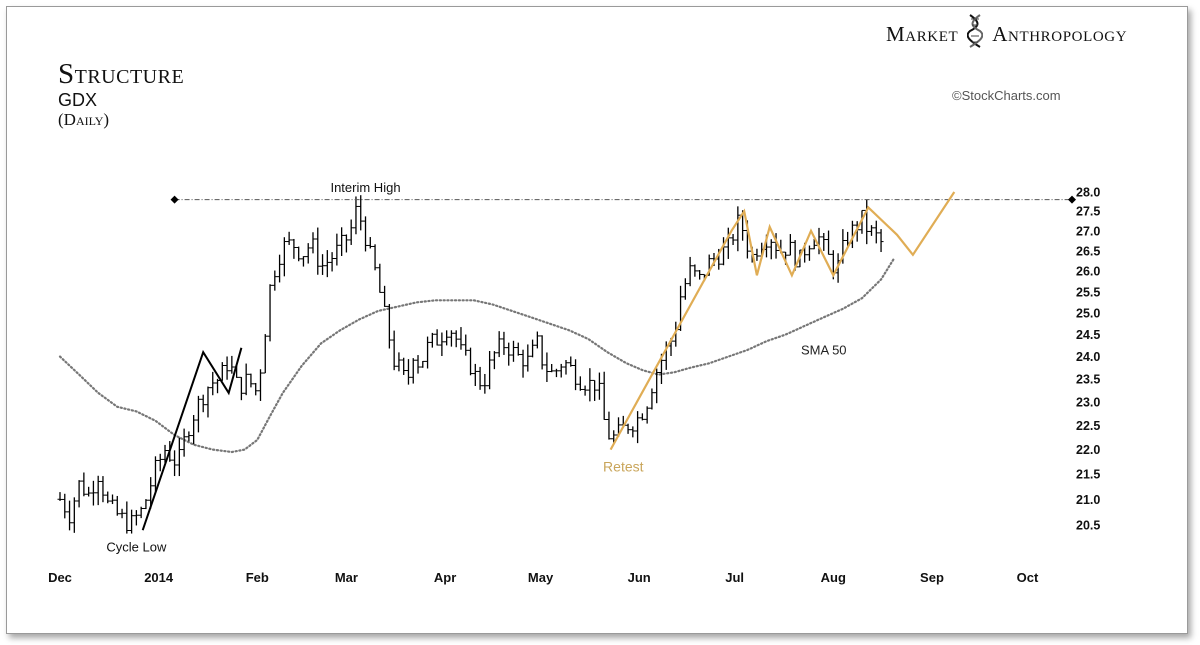 The height and width of the screenshot is (645, 1200). What do you see at coordinates (60, 577) in the screenshot?
I see `x-tick-label: Dec` at bounding box center [60, 577].